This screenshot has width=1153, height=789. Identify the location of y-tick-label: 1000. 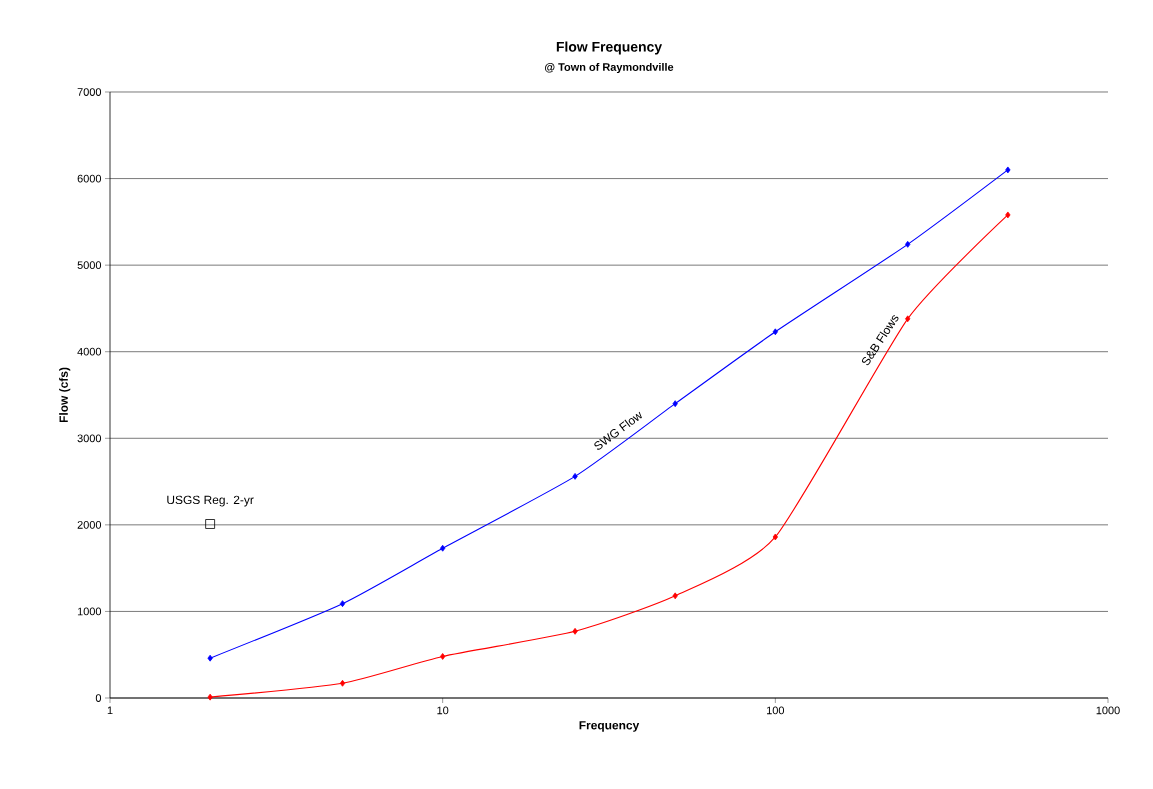
(89, 611).